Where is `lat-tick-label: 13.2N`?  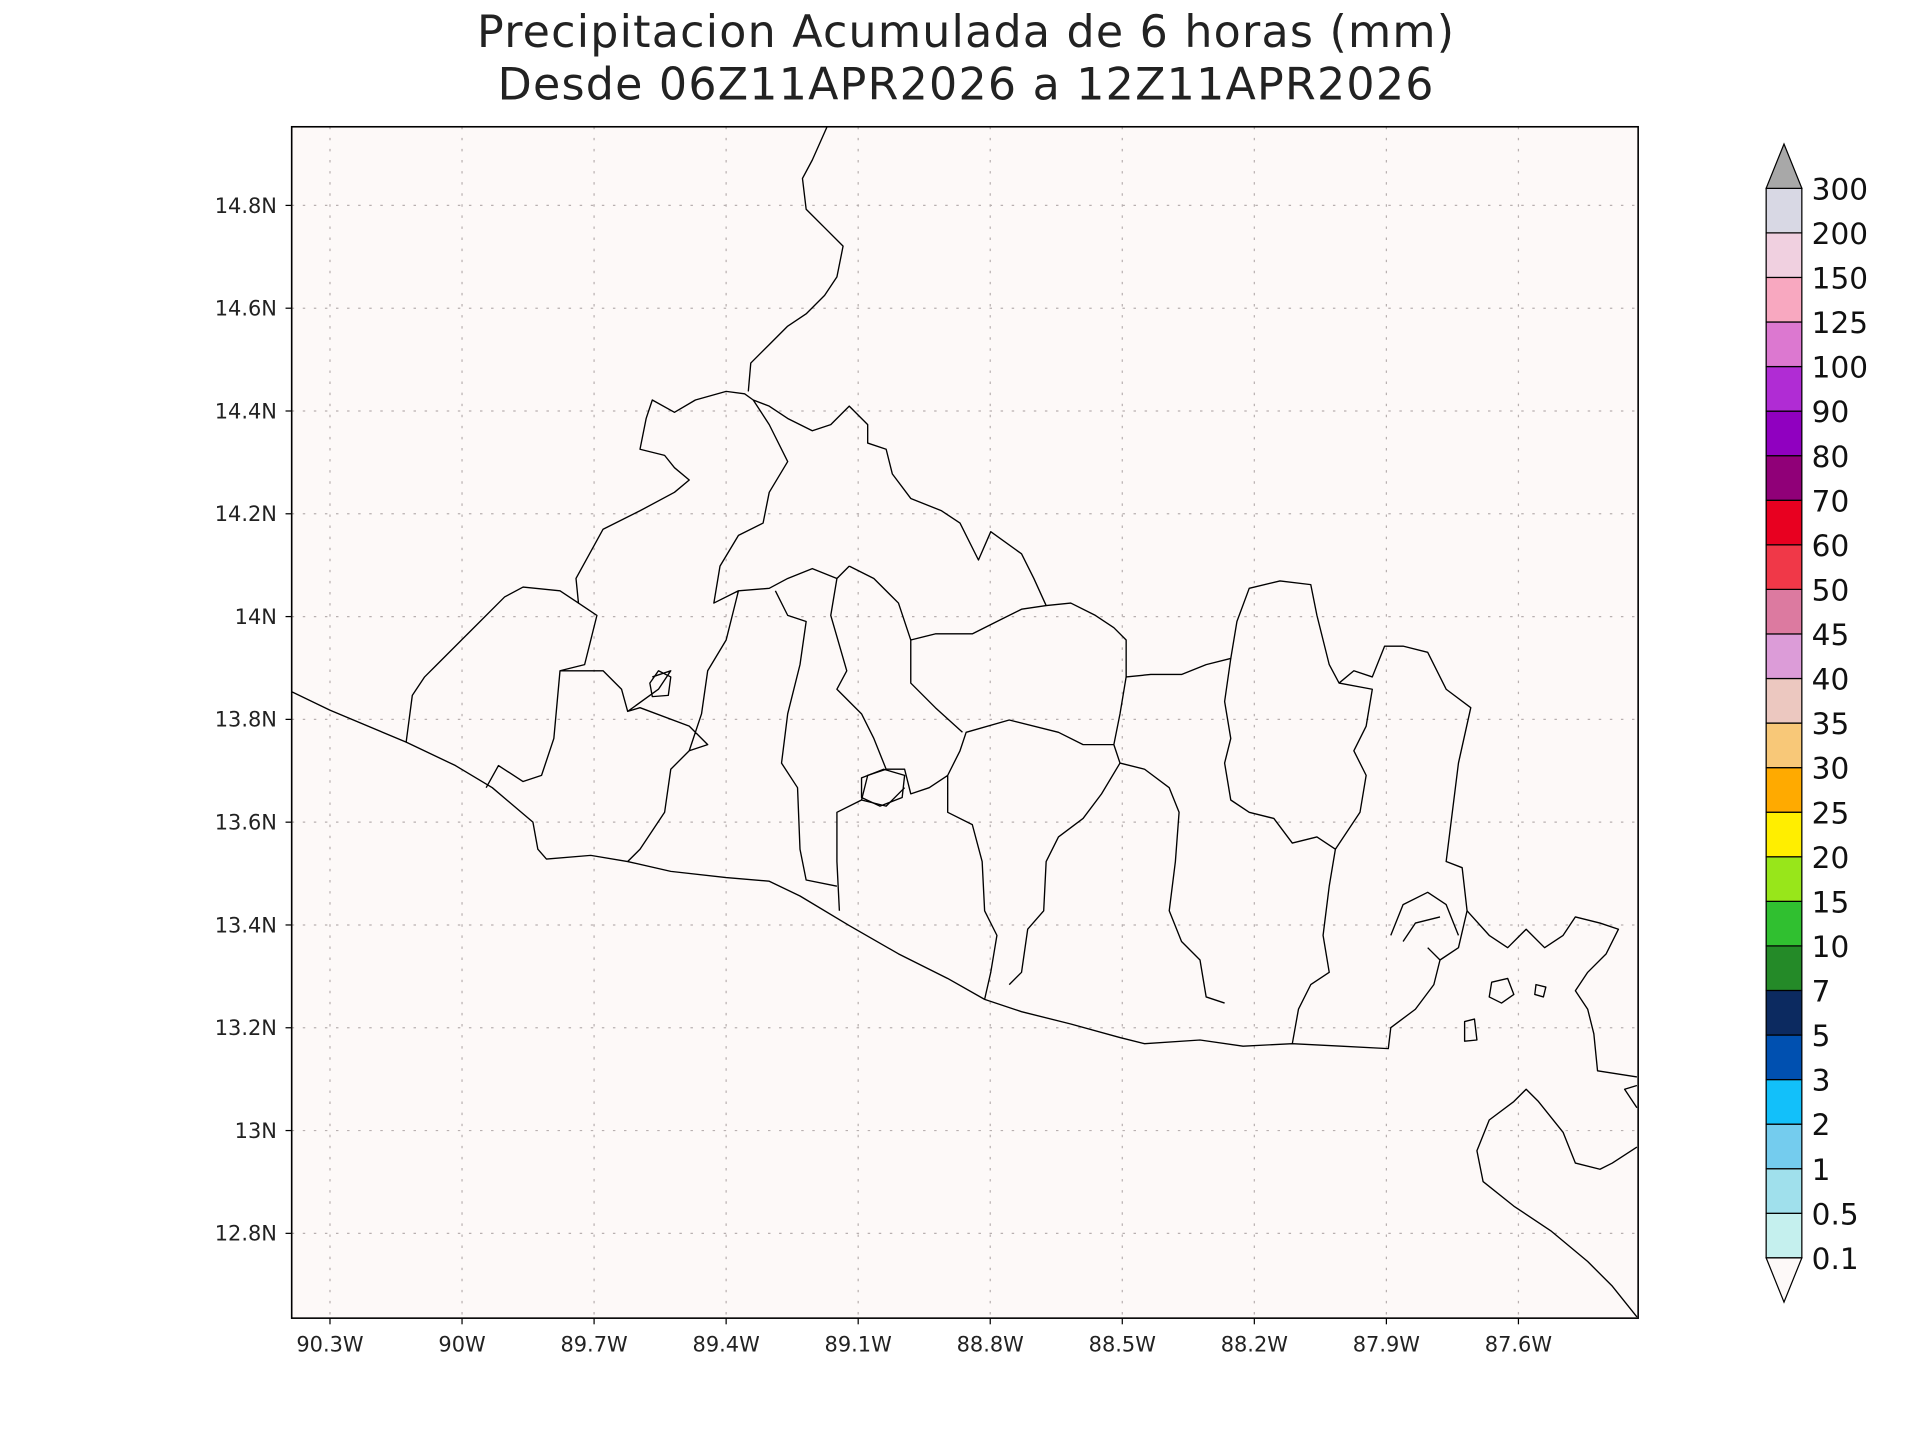
lat-tick-label: 13.2N is located at coordinates (246, 1028).